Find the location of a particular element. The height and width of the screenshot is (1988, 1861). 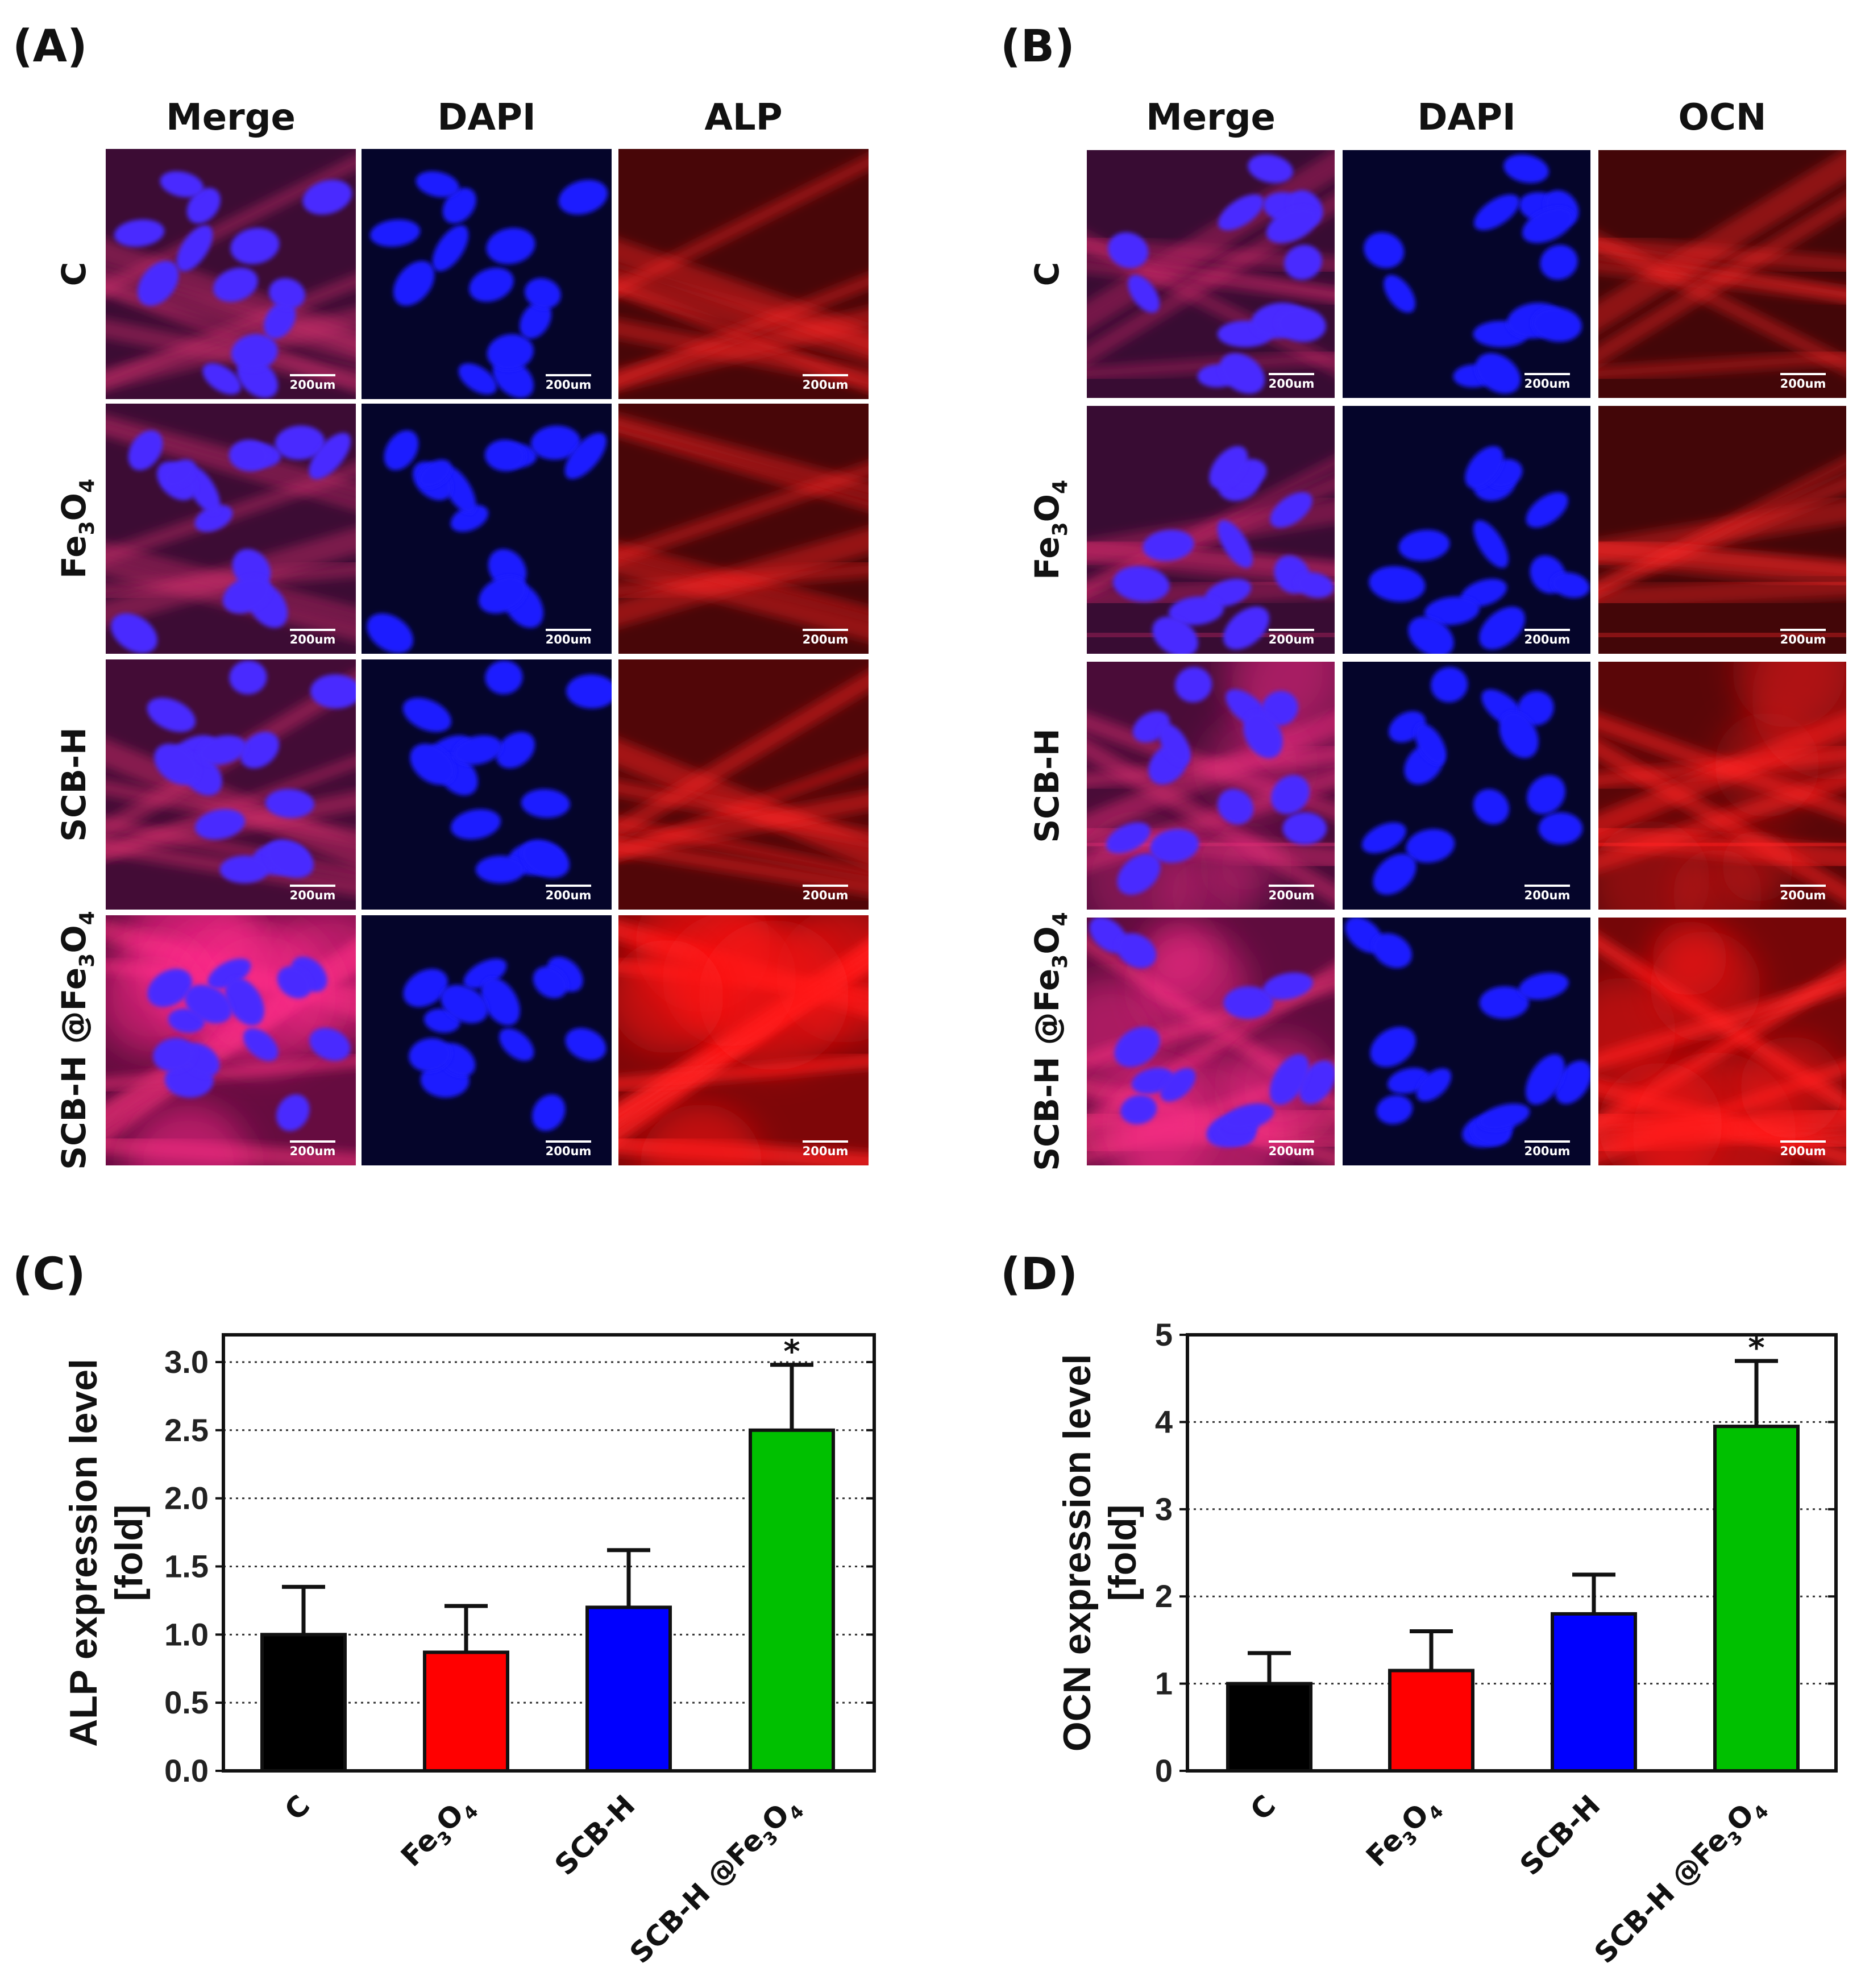

y-tick-label: 4 is located at coordinates (1164, 1421).